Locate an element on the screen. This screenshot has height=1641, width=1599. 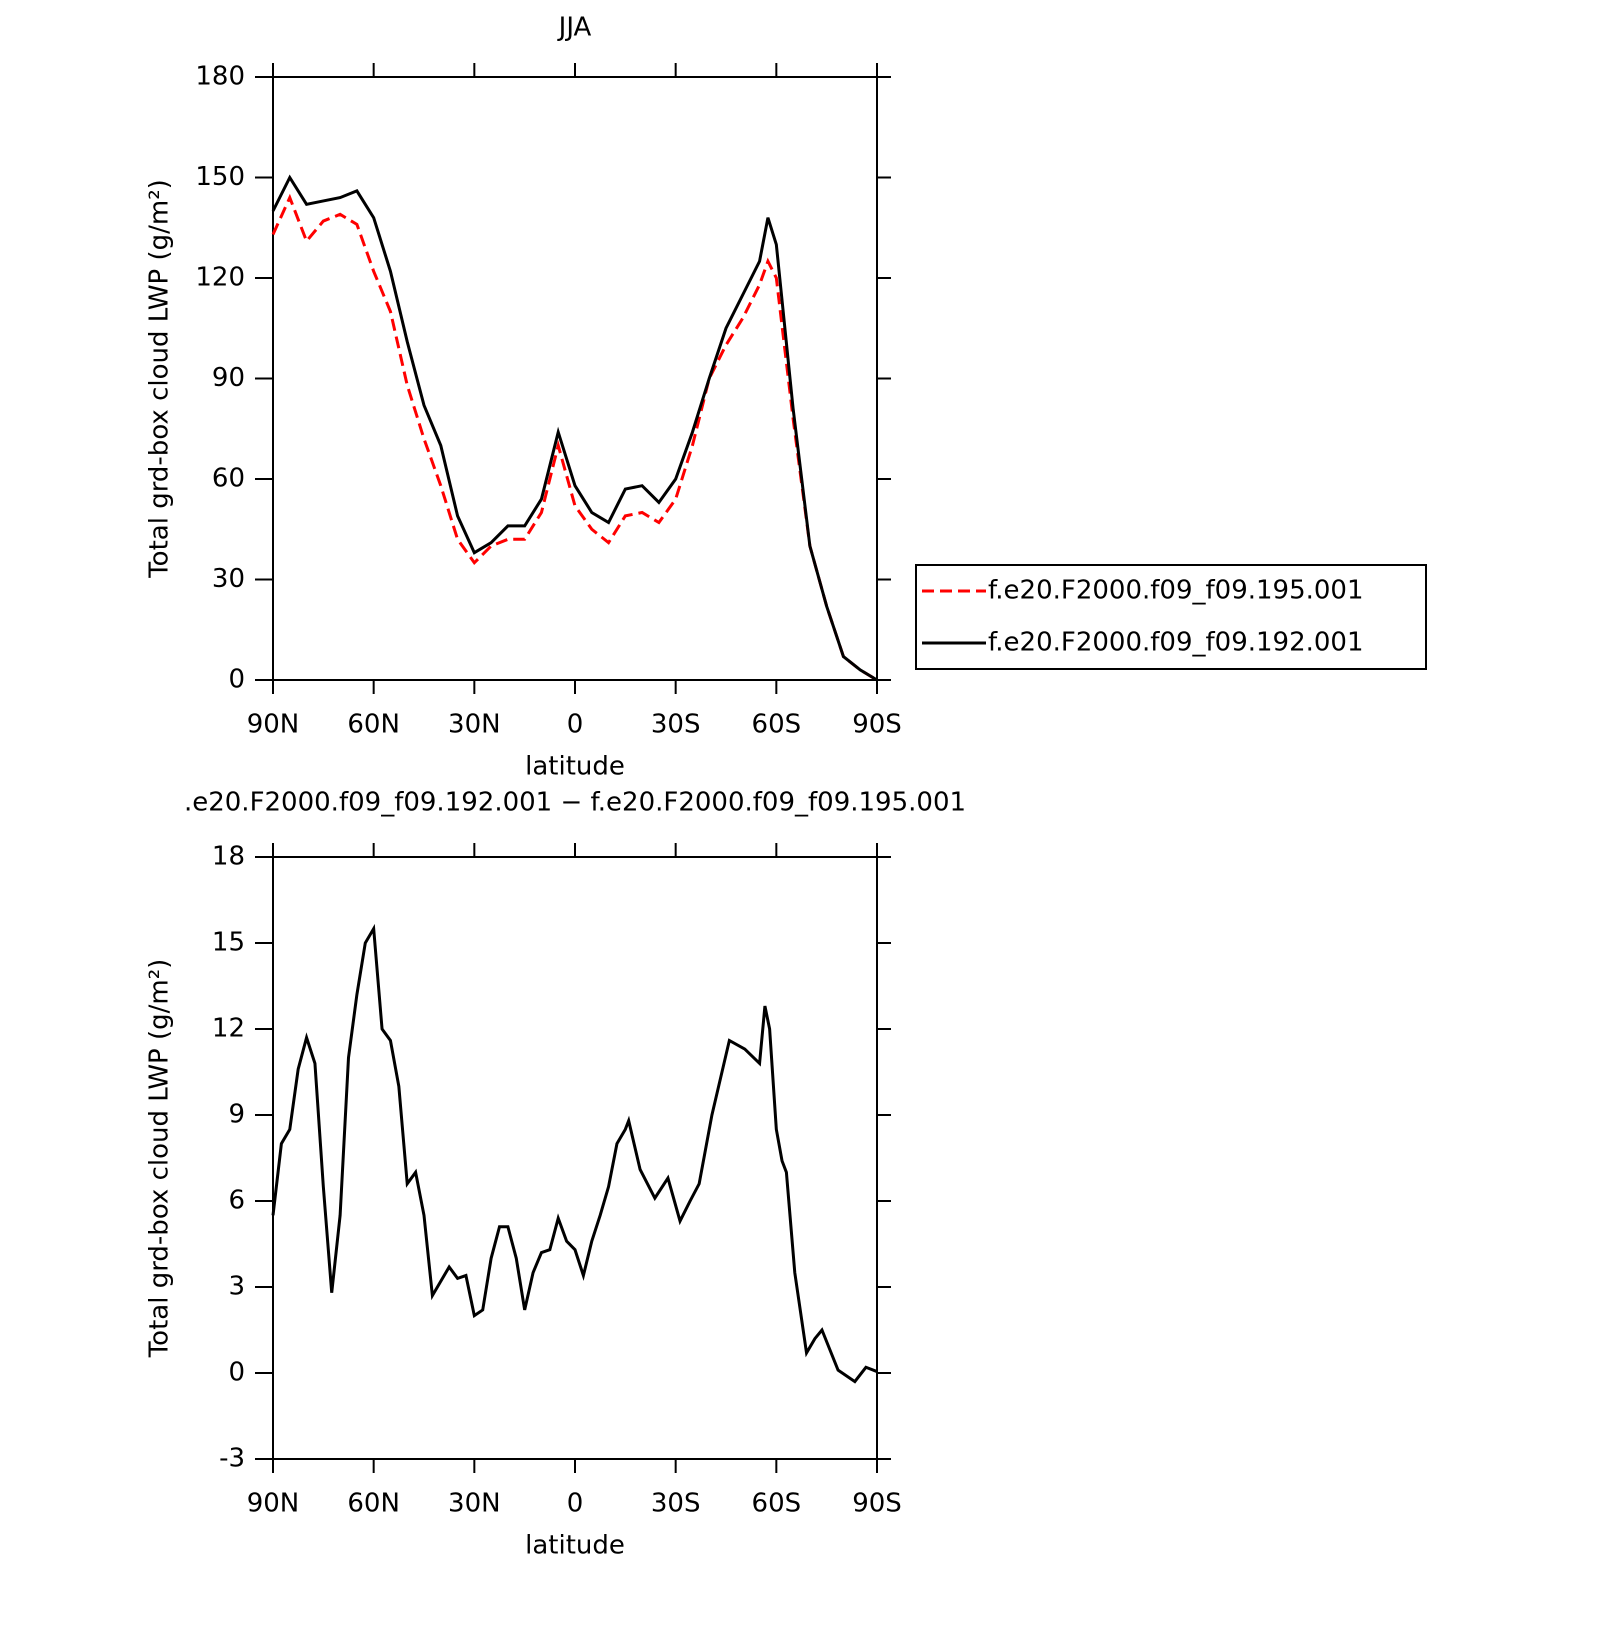
plot-frame is located at coordinates (575, 378).